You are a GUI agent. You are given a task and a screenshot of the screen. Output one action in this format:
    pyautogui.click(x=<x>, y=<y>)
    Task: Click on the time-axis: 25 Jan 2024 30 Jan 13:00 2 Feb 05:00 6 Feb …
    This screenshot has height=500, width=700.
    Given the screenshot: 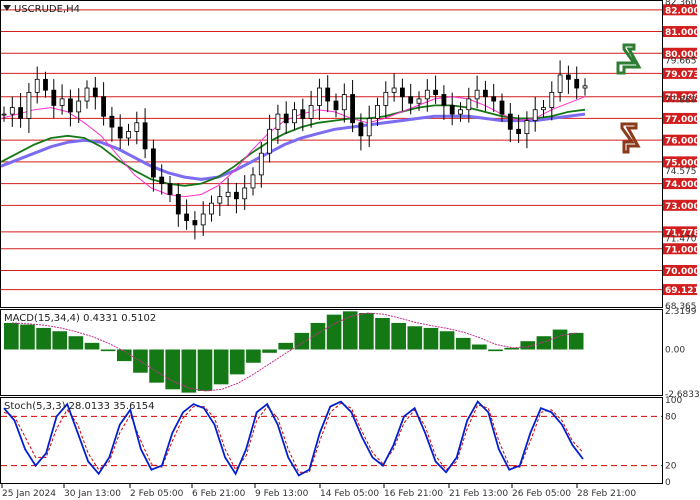 What is the action you would take?
    pyautogui.click(x=318, y=491)
    